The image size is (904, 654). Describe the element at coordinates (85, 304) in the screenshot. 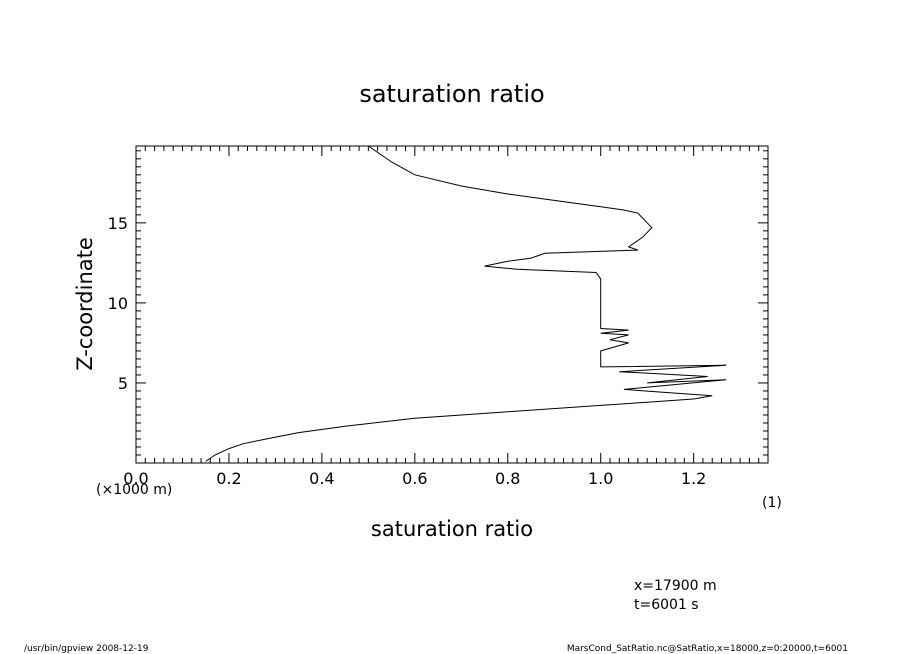

I see `y-axis-label: Z-coordinate` at that location.